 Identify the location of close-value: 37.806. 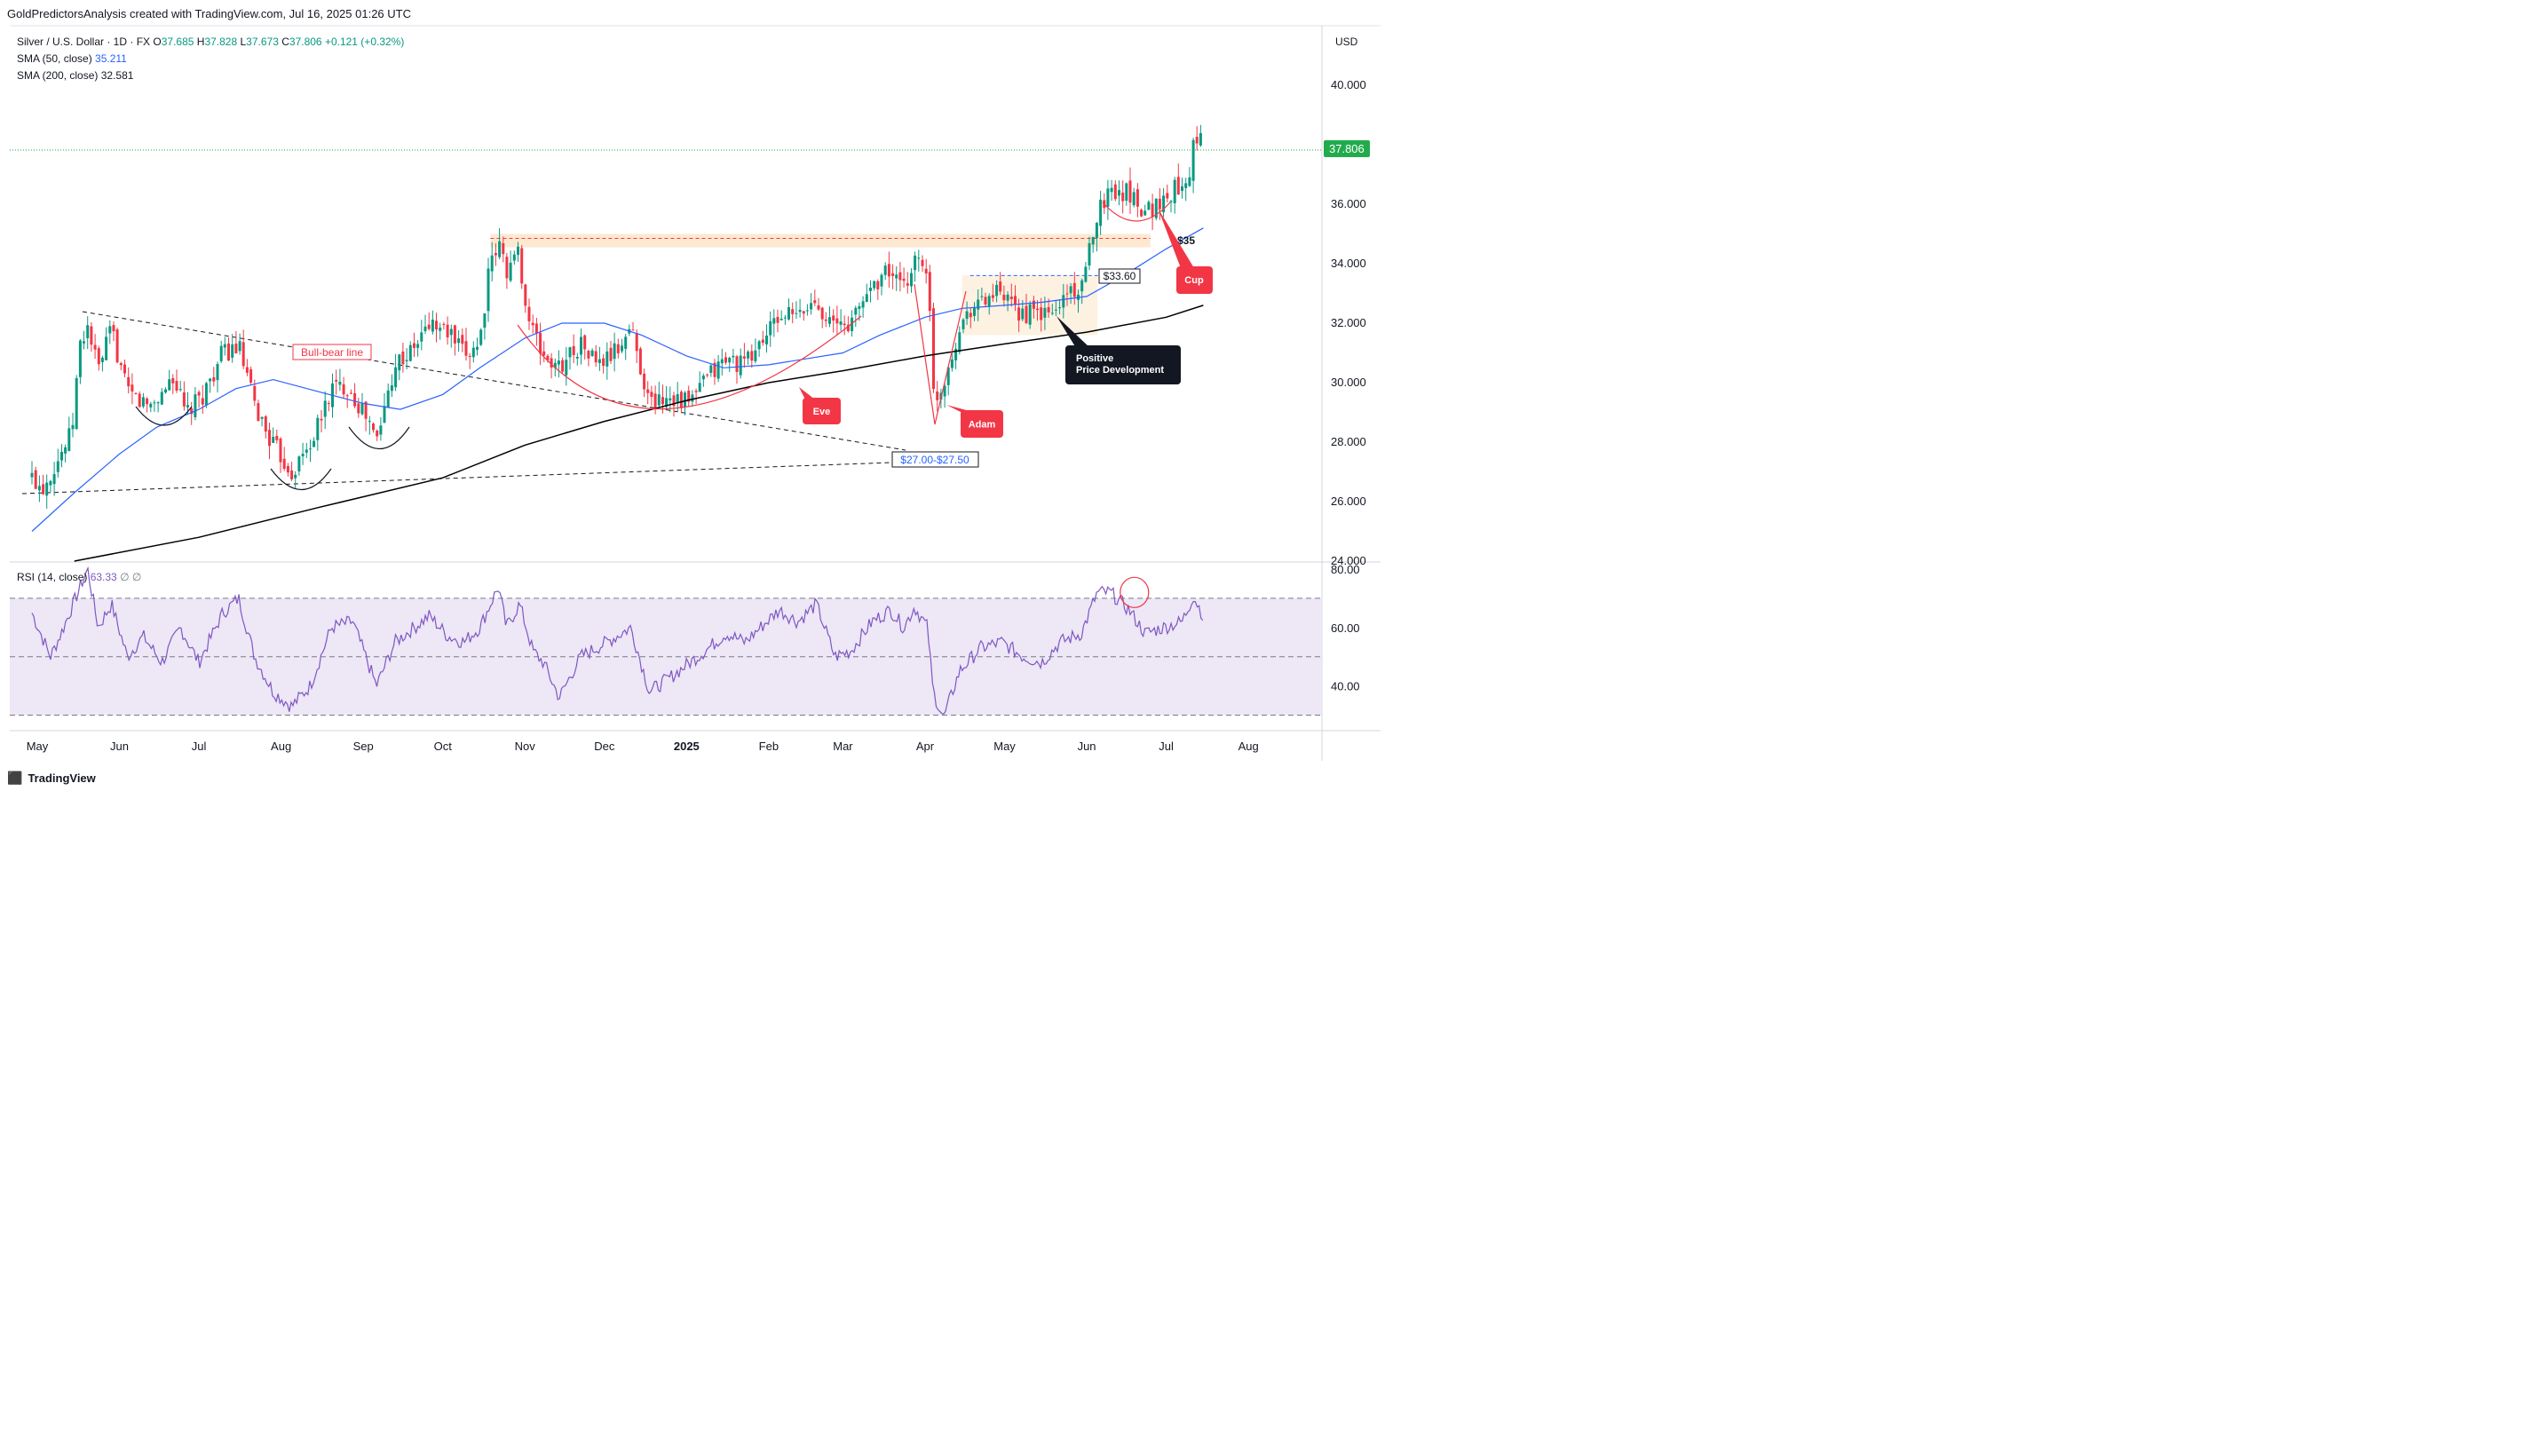
(305, 42).